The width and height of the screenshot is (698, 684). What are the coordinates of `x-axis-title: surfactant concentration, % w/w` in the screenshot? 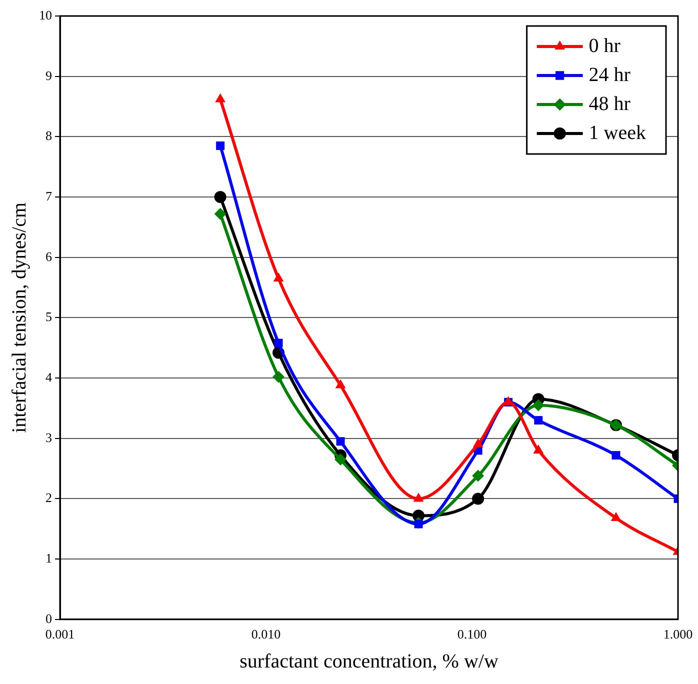 It's located at (369, 661).